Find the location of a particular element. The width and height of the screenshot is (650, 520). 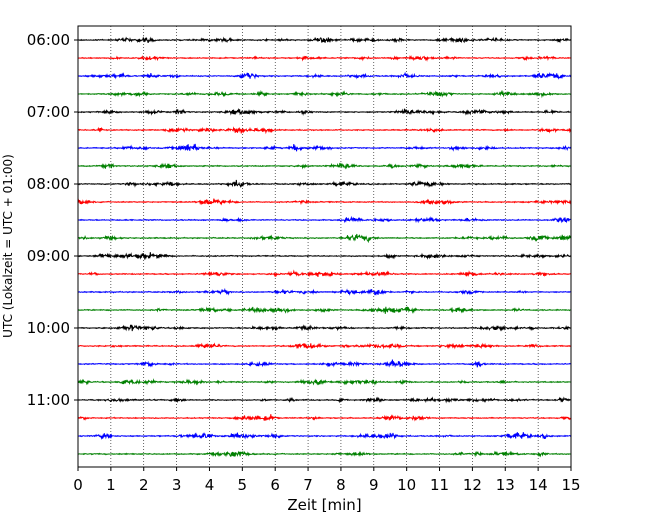

y-tick-label: 10:00 is located at coordinates (48, 328).